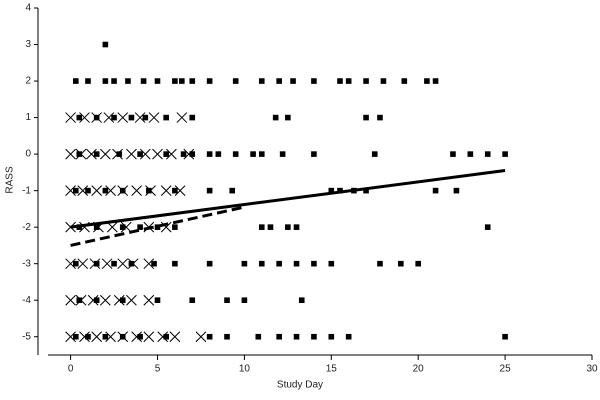  What do you see at coordinates (506, 369) in the screenshot?
I see `x-tick-label: 25` at bounding box center [506, 369].